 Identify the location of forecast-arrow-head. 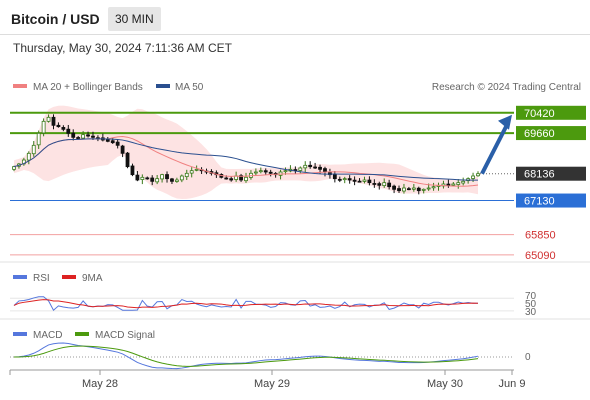
(505, 122).